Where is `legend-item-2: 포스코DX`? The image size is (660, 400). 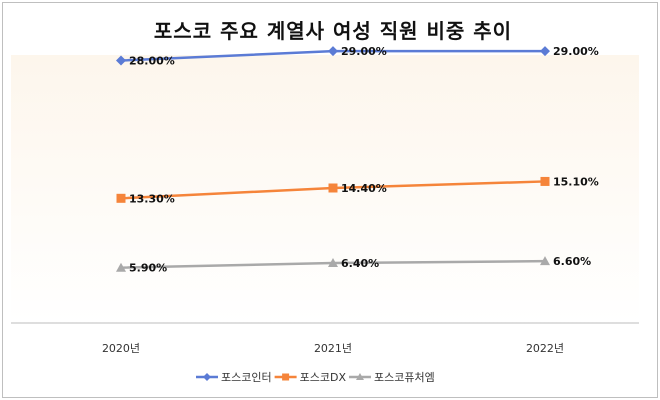
legend-item-2: 포스코DX is located at coordinates (310, 377).